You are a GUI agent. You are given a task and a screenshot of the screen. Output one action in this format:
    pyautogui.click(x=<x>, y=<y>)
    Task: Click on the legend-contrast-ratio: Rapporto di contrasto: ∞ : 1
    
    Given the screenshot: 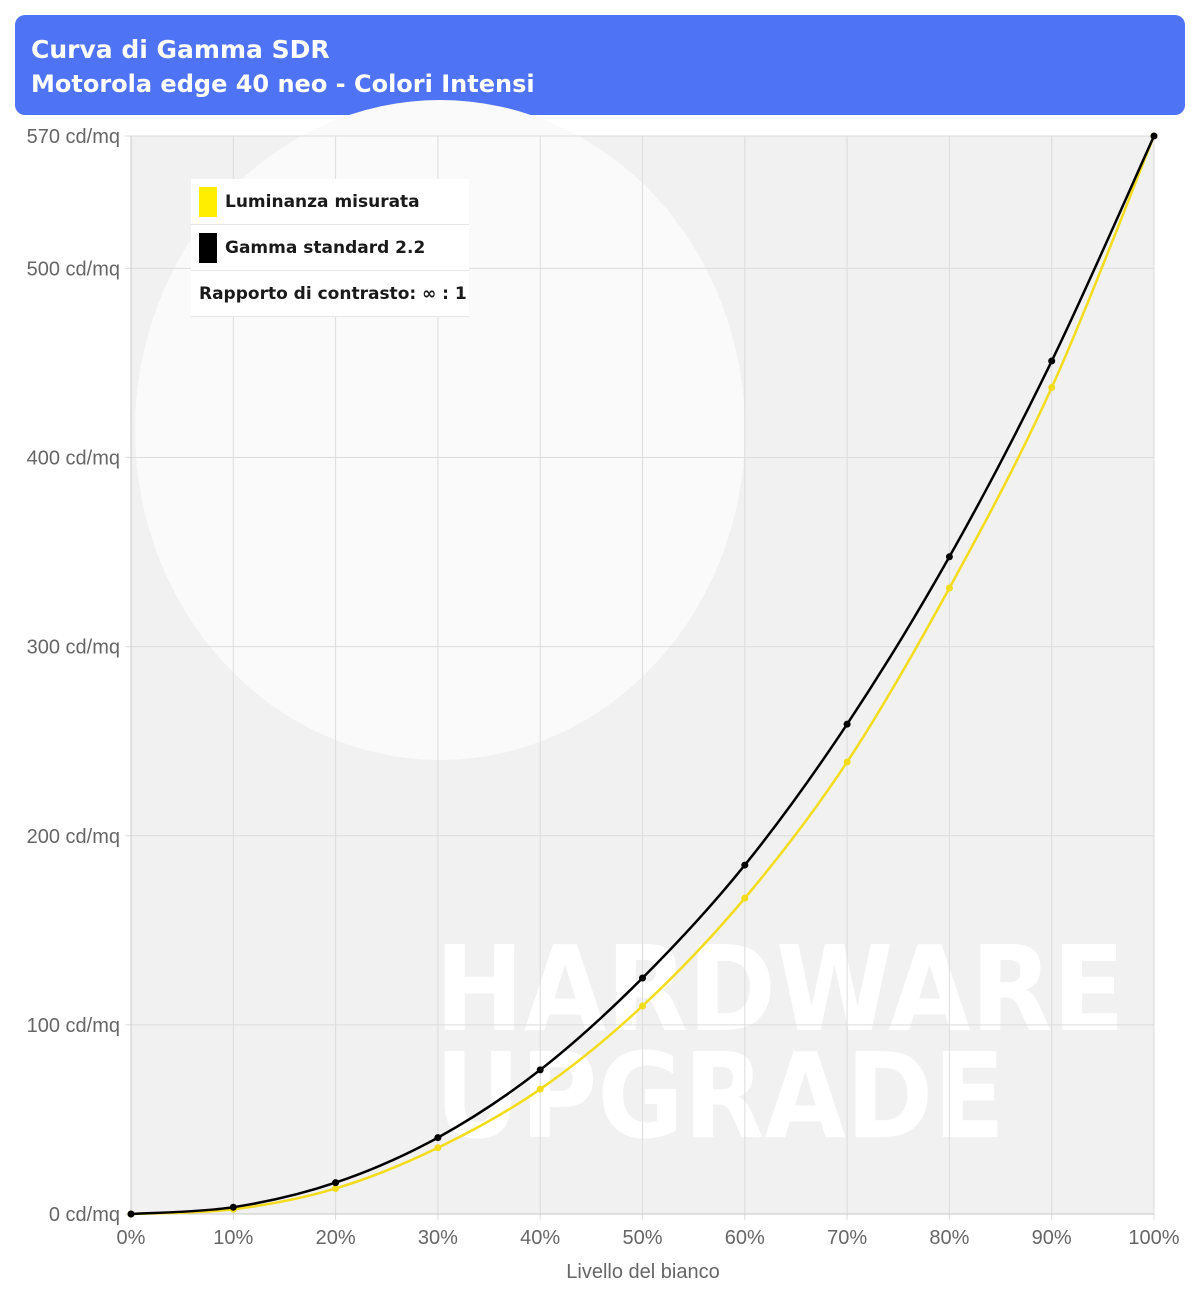 What is the action you would take?
    pyautogui.click(x=330, y=294)
    